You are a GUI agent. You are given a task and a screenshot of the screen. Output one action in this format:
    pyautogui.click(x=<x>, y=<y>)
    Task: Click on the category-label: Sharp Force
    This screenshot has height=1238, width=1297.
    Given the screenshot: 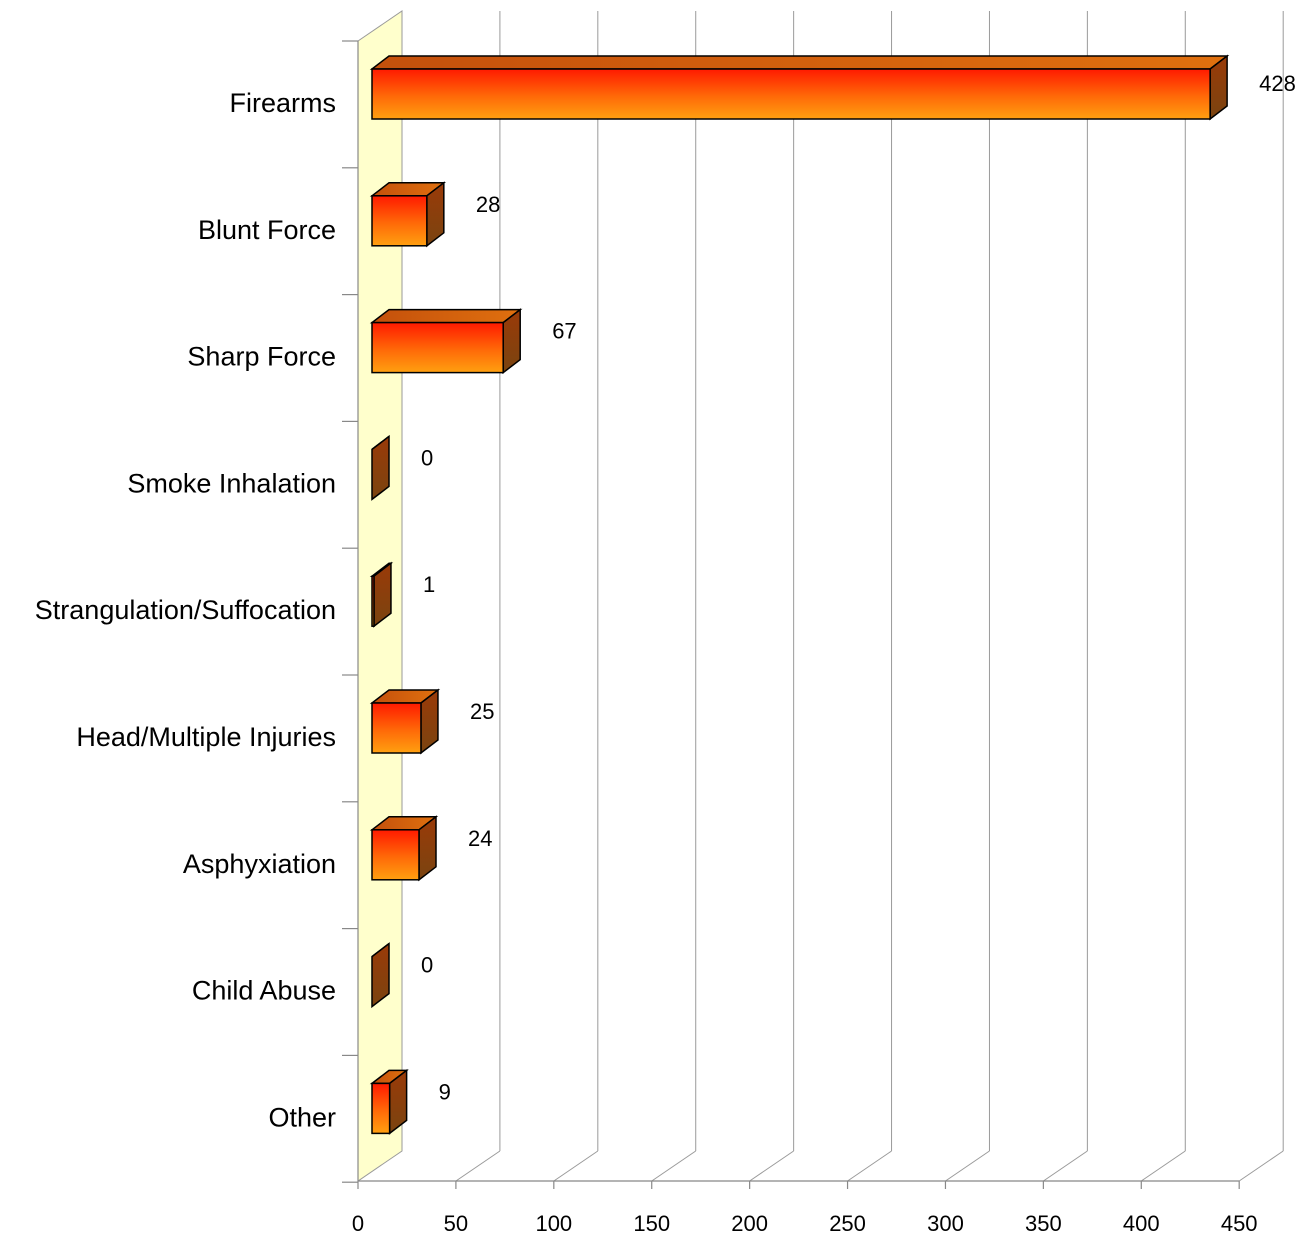 What is the action you would take?
    pyautogui.click(x=261, y=357)
    